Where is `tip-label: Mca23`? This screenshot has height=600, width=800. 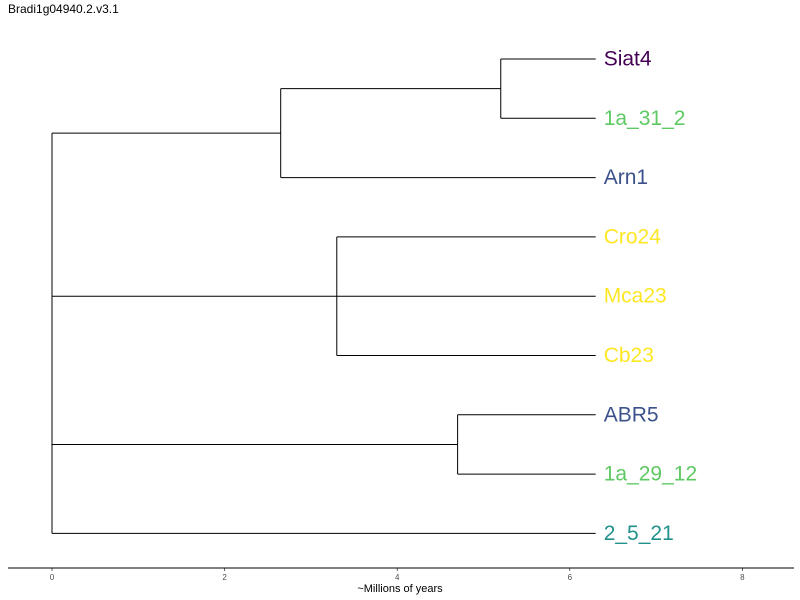 tip-label: Mca23 is located at coordinates (635, 296).